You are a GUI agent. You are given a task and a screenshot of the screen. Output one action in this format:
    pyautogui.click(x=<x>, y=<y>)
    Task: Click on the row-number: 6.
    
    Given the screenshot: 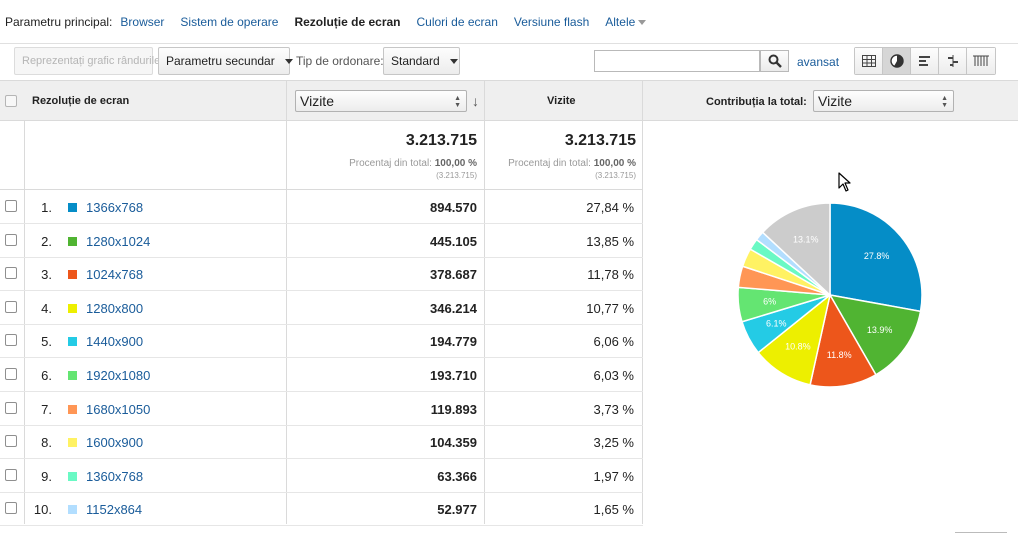 What is the action you would take?
    pyautogui.click(x=46, y=375)
    